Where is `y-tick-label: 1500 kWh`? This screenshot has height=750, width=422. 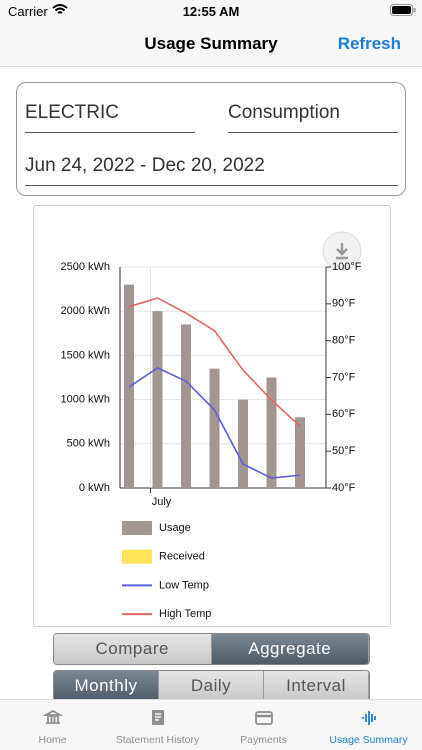 y-tick-label: 1500 kWh is located at coordinates (85, 355).